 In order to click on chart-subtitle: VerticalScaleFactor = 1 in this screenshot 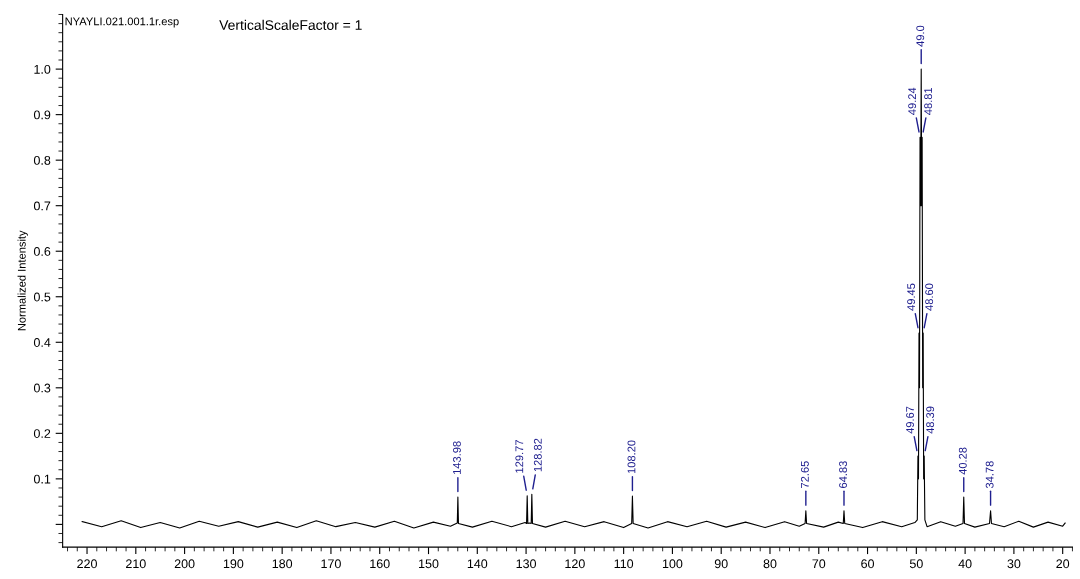, I will do `click(290, 24)`.